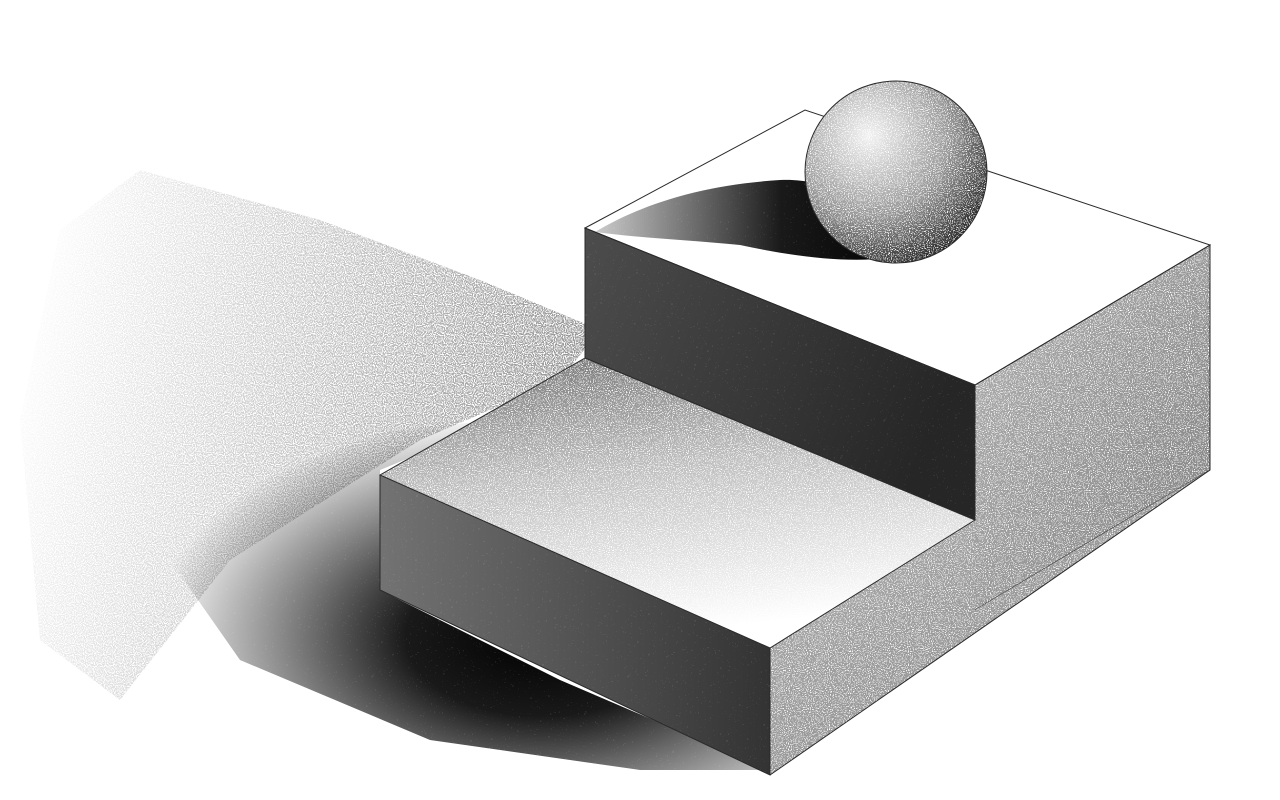  Describe the element at coordinates (896, 172) in the screenshot. I see `sphere` at that location.